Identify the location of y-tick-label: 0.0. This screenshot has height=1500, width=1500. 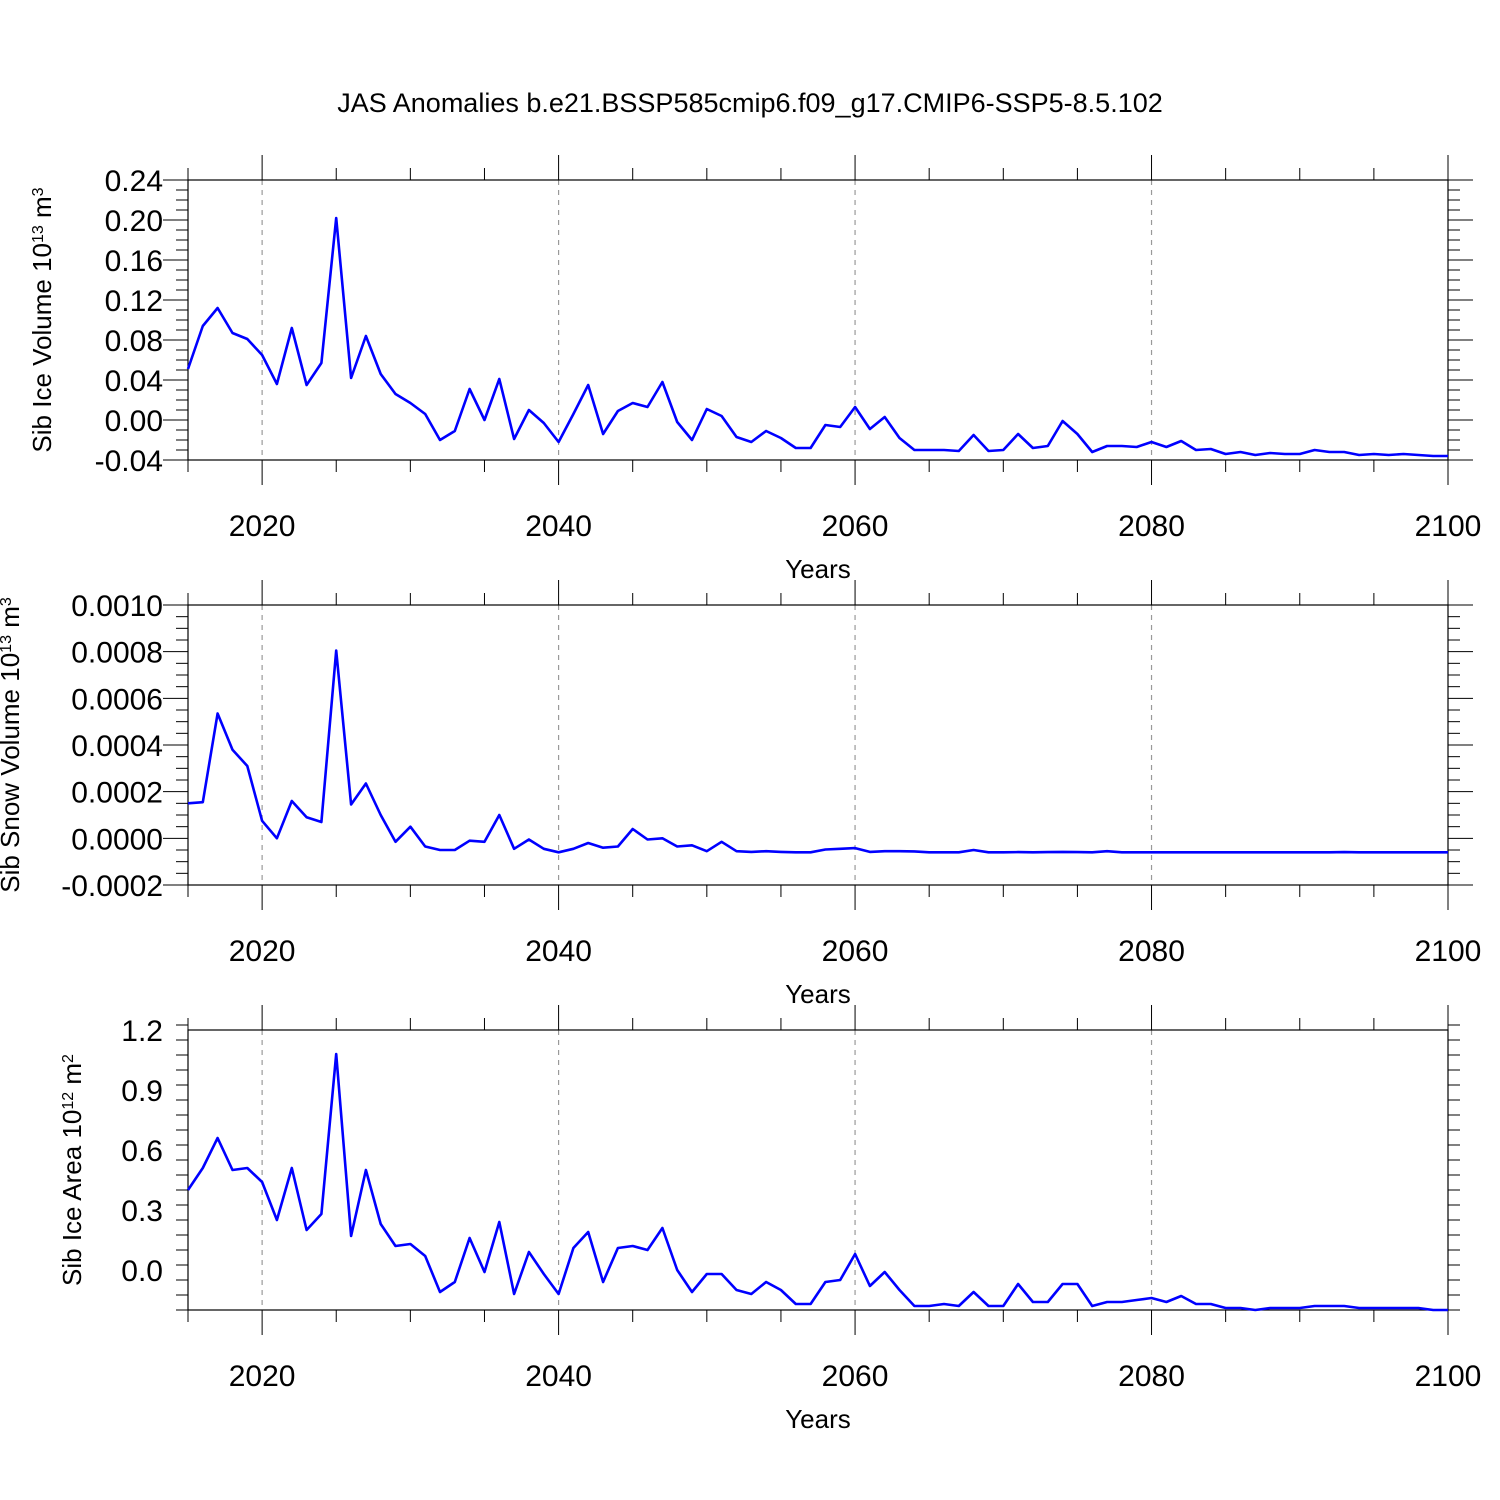
(142, 1271).